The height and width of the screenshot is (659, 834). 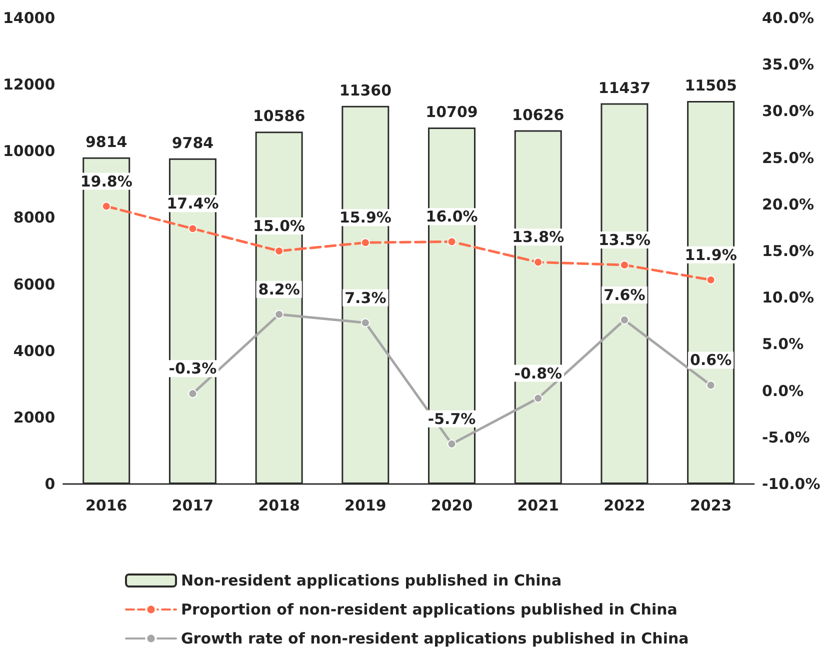 I want to click on y2-tick-label: -5.0%, so click(x=786, y=437).